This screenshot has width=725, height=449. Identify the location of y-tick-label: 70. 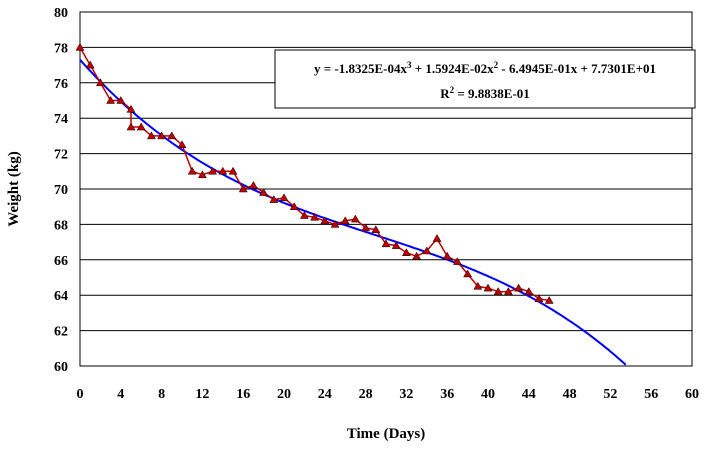
(61, 190).